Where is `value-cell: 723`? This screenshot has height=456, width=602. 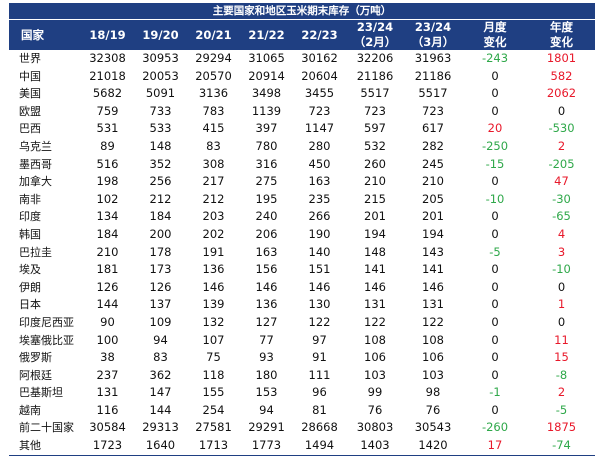 value-cell: 723 is located at coordinates (319, 110).